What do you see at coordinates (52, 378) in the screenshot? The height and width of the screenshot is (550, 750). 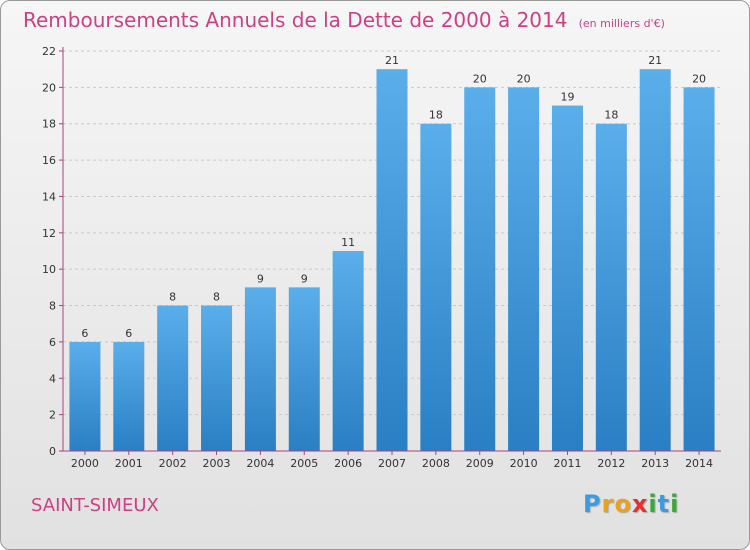 I see `y-tick-label: 4` at bounding box center [52, 378].